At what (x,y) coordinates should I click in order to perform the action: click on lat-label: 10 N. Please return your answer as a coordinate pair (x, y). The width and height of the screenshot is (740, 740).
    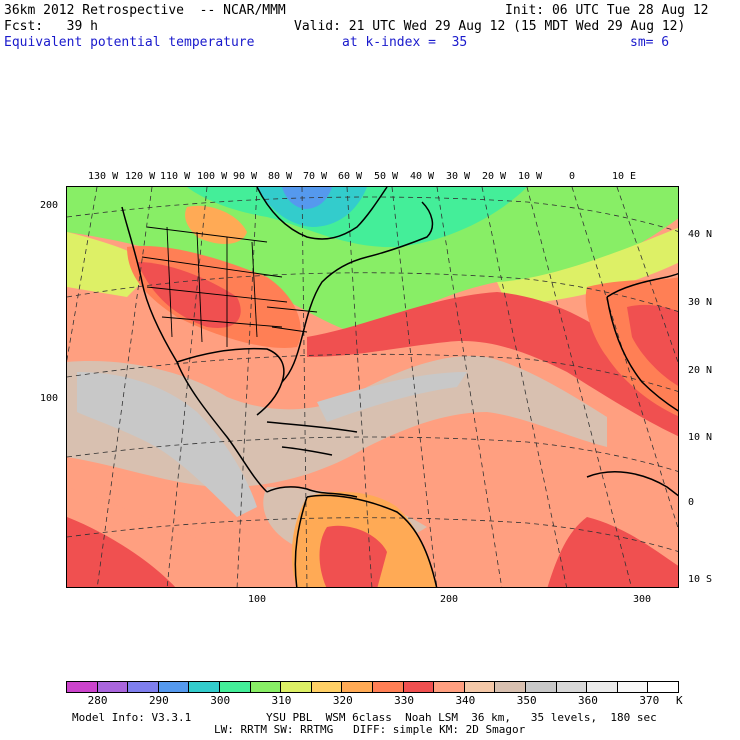
    Looking at the image, I should click on (700, 437).